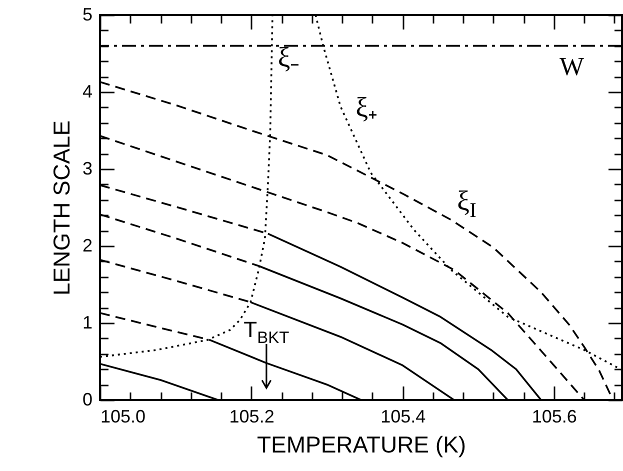 Image resolution: width=623 pixels, height=471 pixels. Describe the element at coordinates (571, 66) in the screenshot. I see `ref-line-label: W` at that location.